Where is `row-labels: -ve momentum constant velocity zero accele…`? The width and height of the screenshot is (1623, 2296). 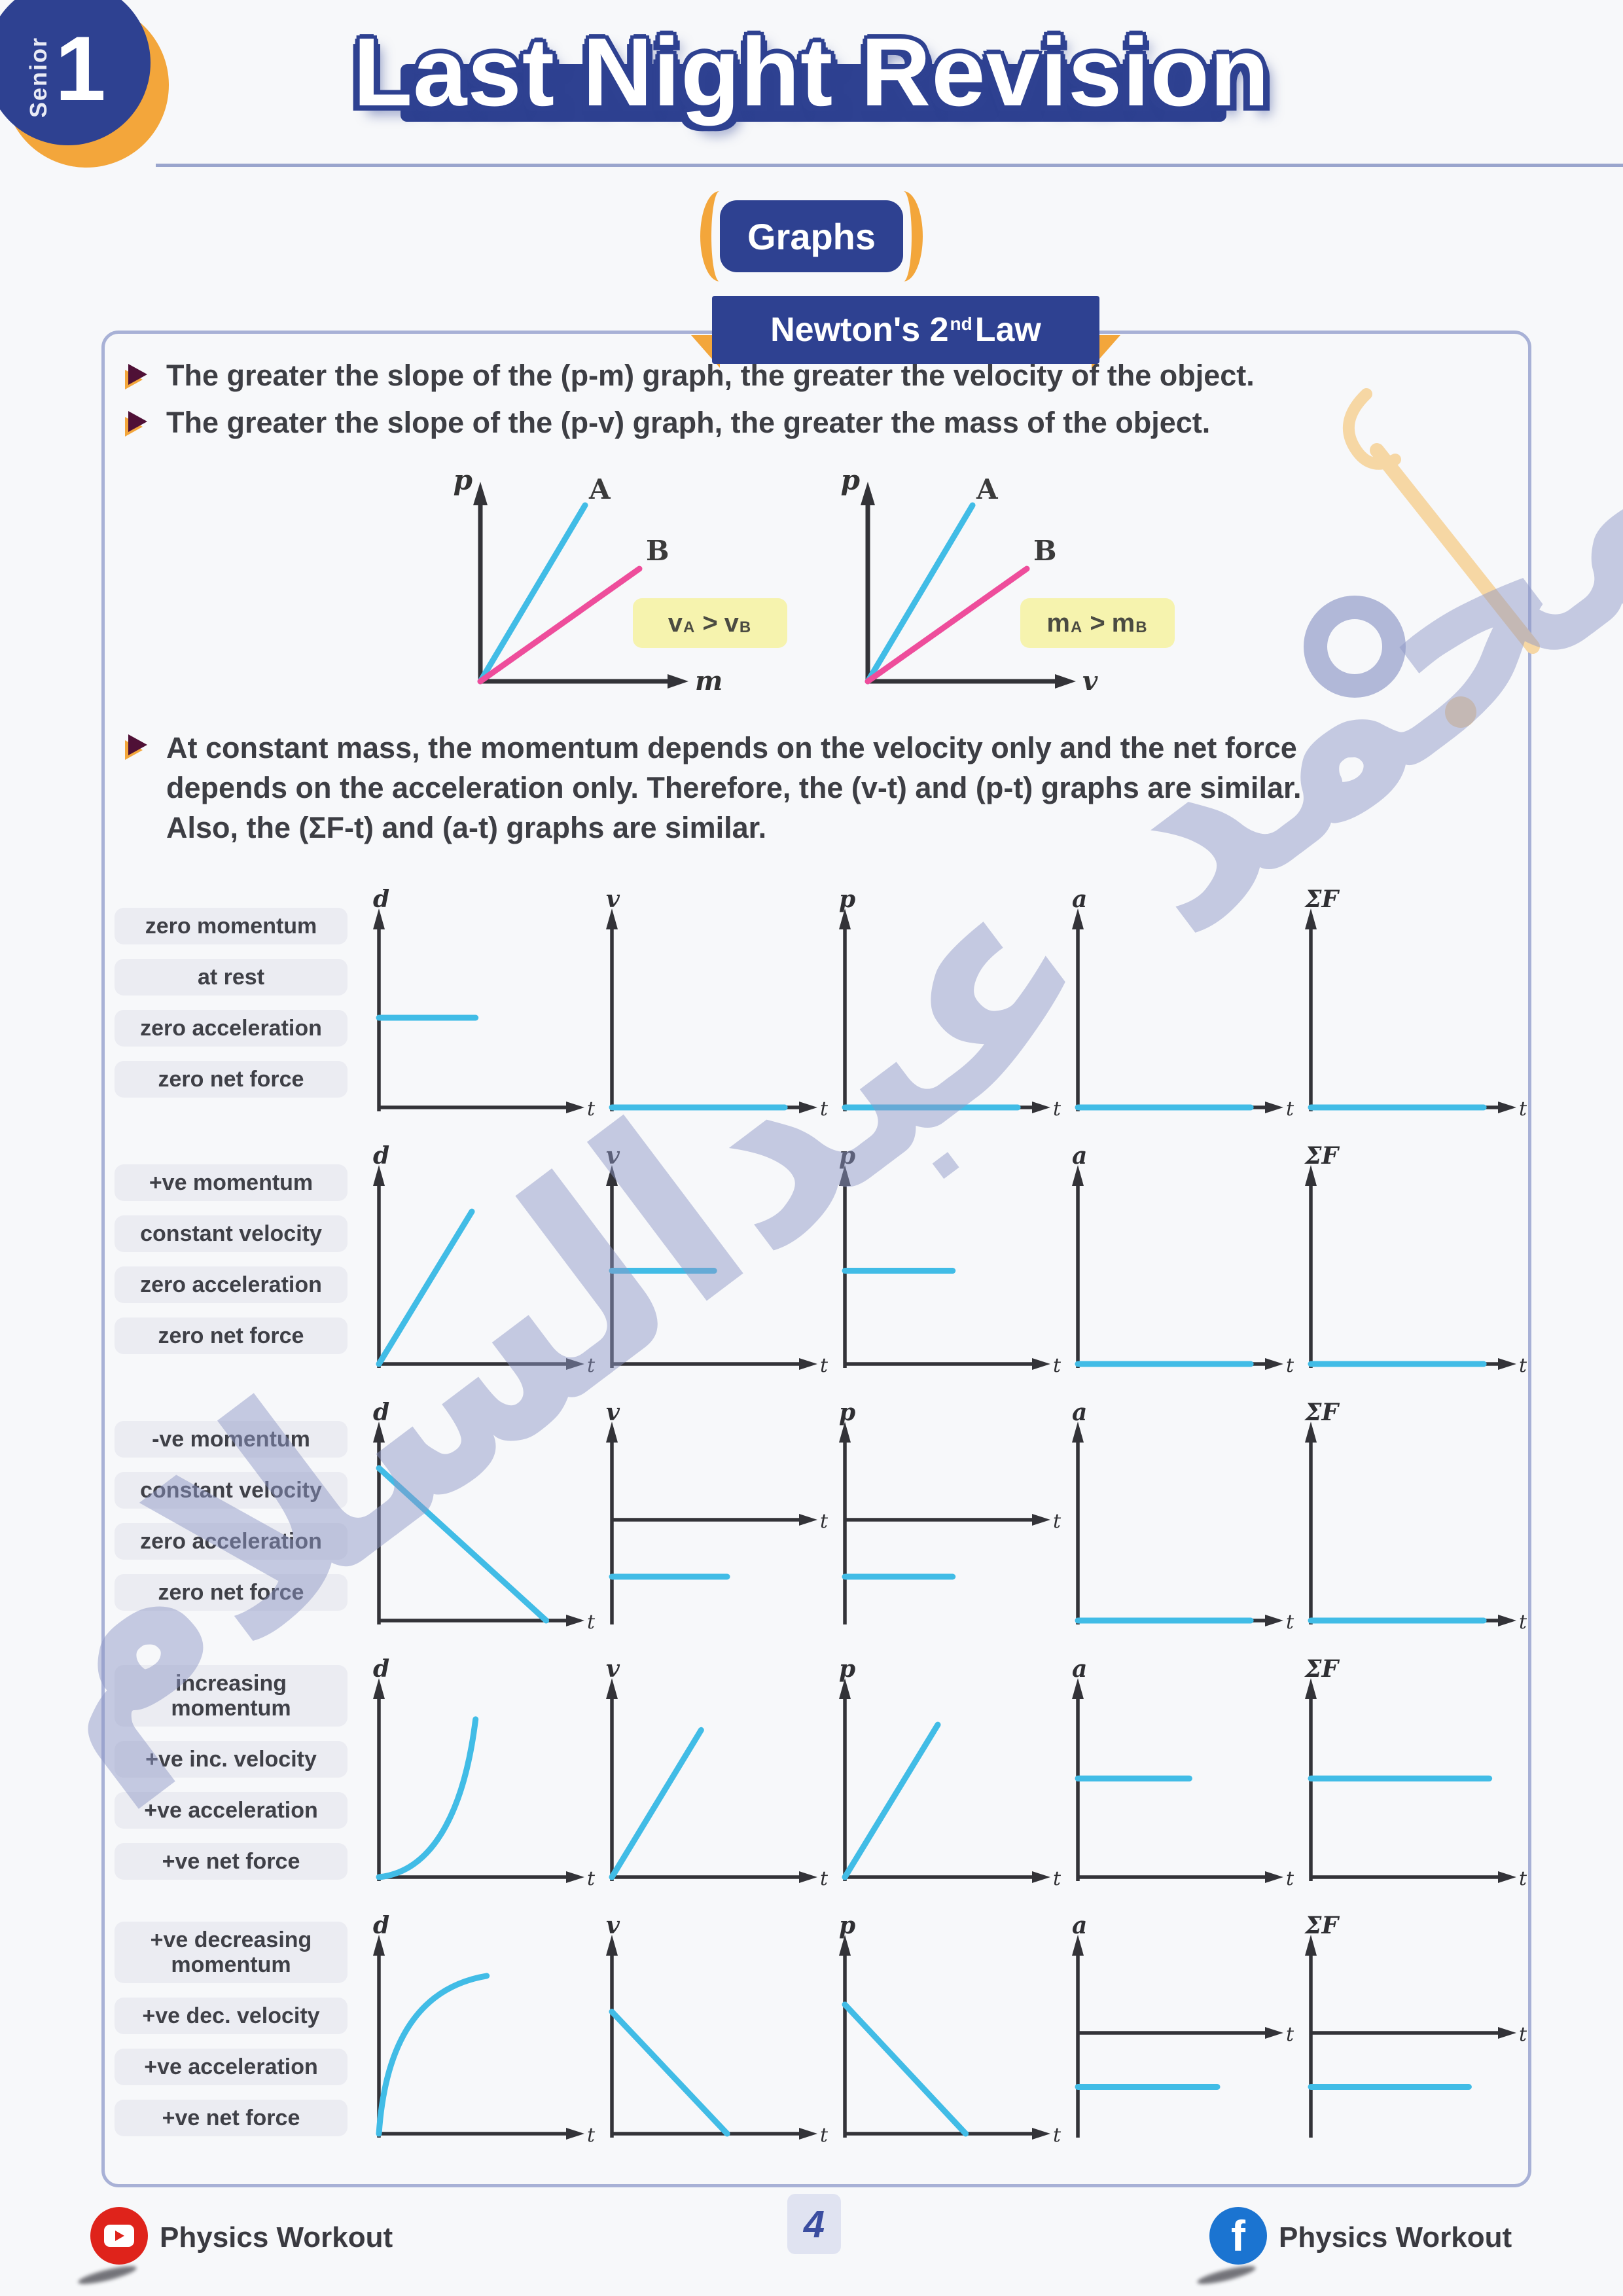 row-labels: -ve momentum constant velocity zero accele… is located at coordinates (232, 1516).